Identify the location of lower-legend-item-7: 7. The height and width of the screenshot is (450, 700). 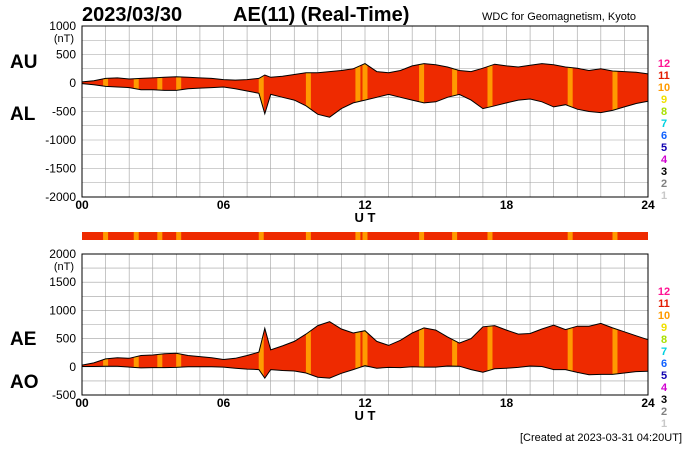
(664, 352).